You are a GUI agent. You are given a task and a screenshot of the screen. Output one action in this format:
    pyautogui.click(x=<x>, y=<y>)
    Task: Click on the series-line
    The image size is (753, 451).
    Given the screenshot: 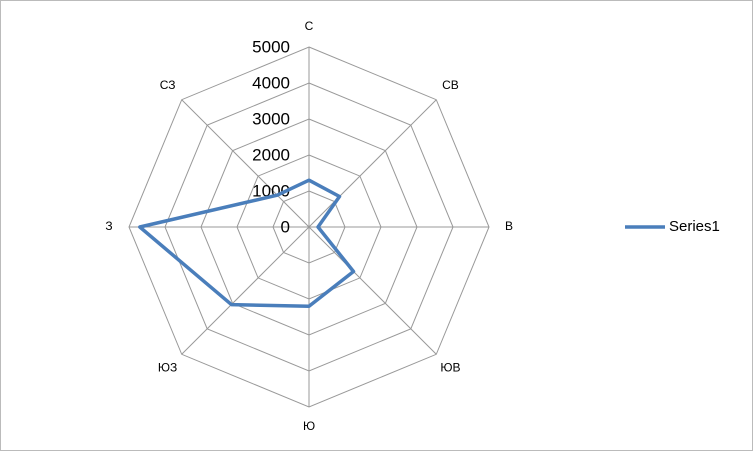 What is the action you would take?
    pyautogui.click(x=247, y=243)
    